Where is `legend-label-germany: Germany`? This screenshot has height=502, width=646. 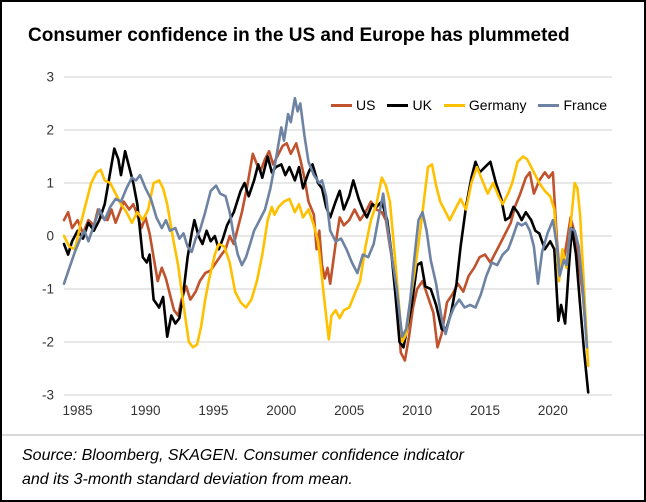
legend-label-germany: Germany is located at coordinates (497, 105).